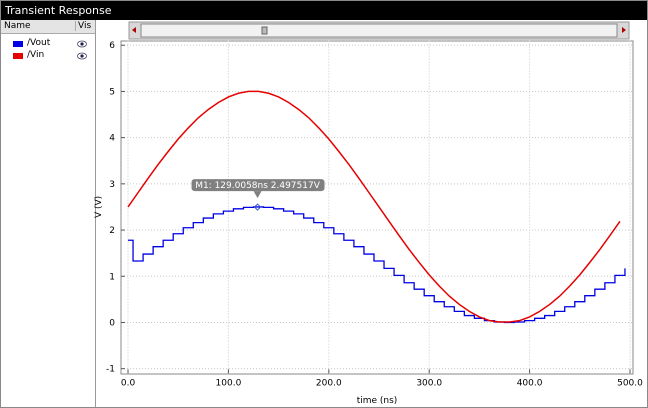  I want to click on x-tick-label: 400.0, so click(530, 383).